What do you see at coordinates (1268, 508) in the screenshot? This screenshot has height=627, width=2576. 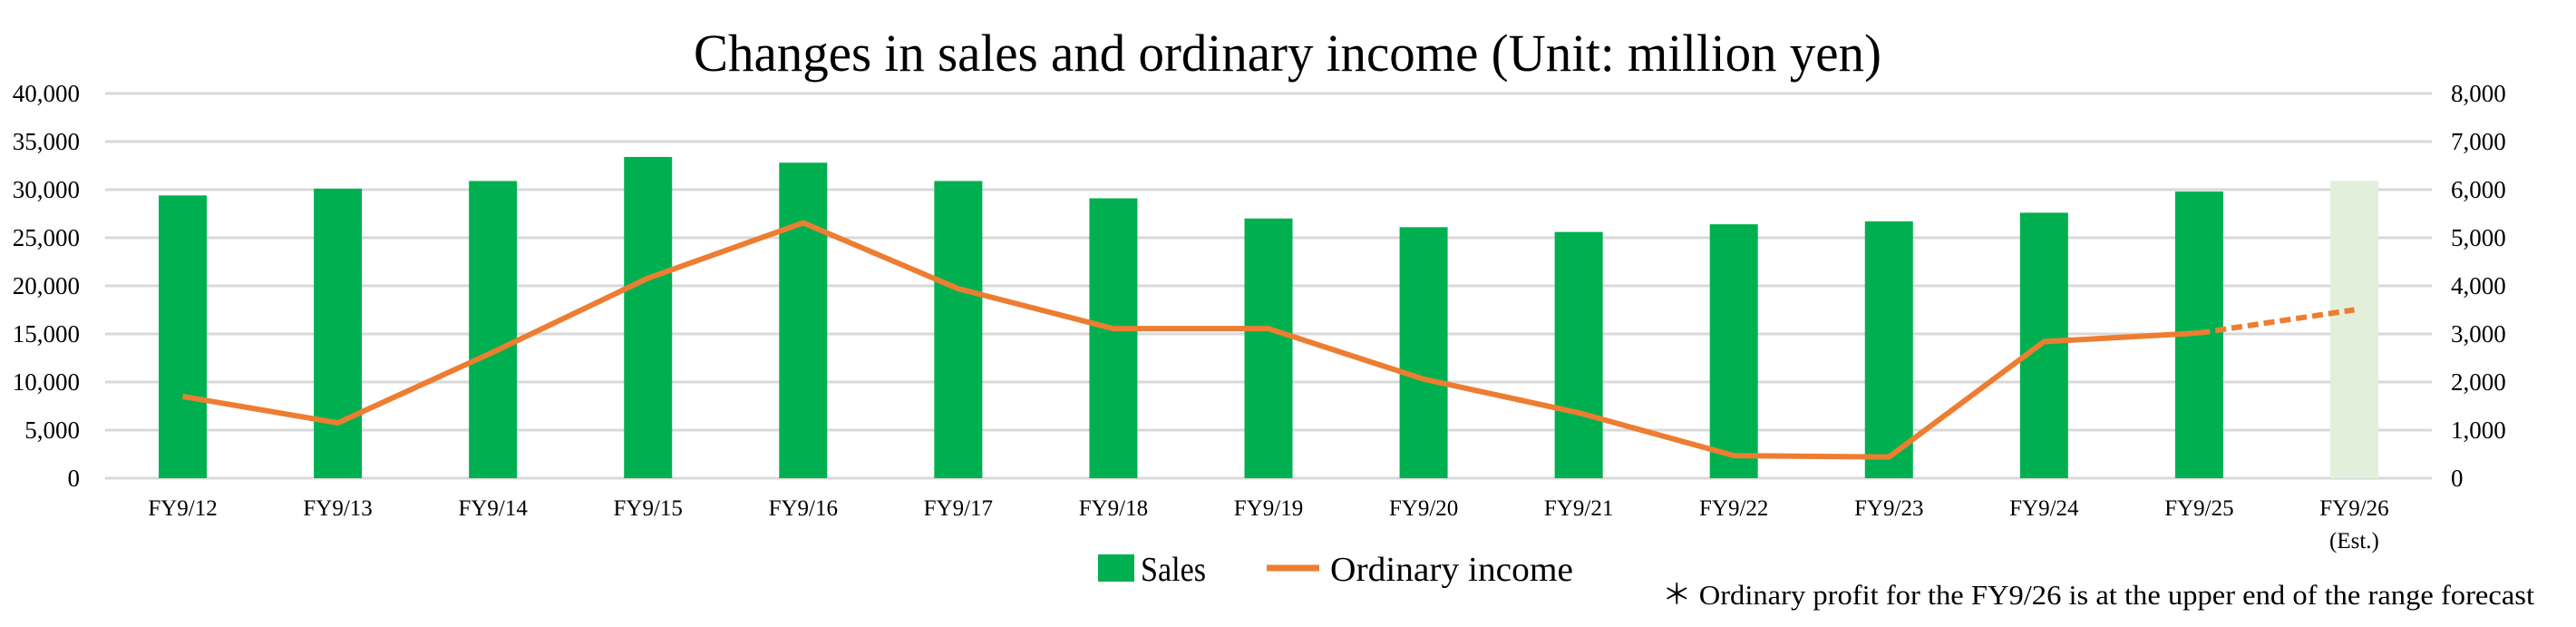 I see `x-tick-label: FY9/19` at bounding box center [1268, 508].